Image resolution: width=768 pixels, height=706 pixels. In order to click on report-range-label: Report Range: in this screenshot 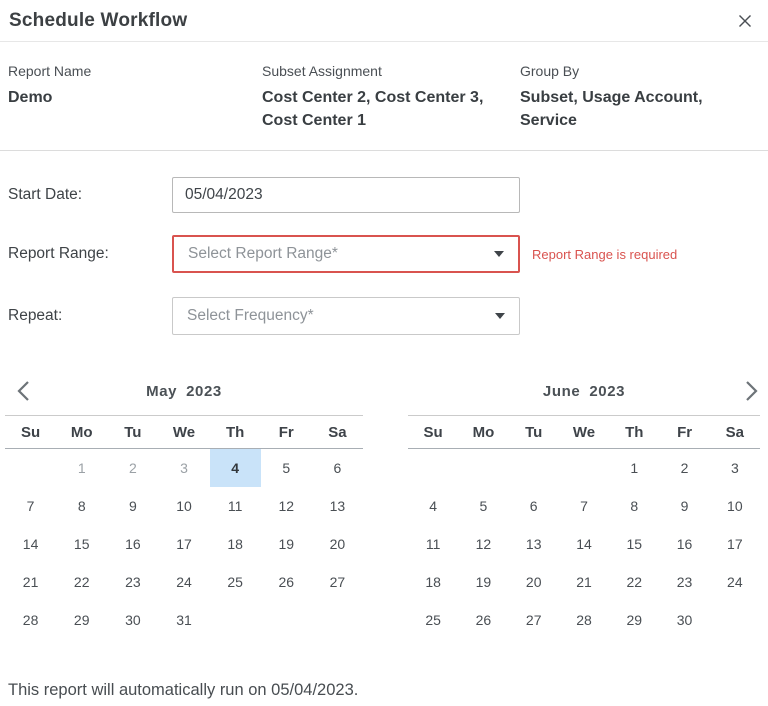, I will do `click(58, 253)`.